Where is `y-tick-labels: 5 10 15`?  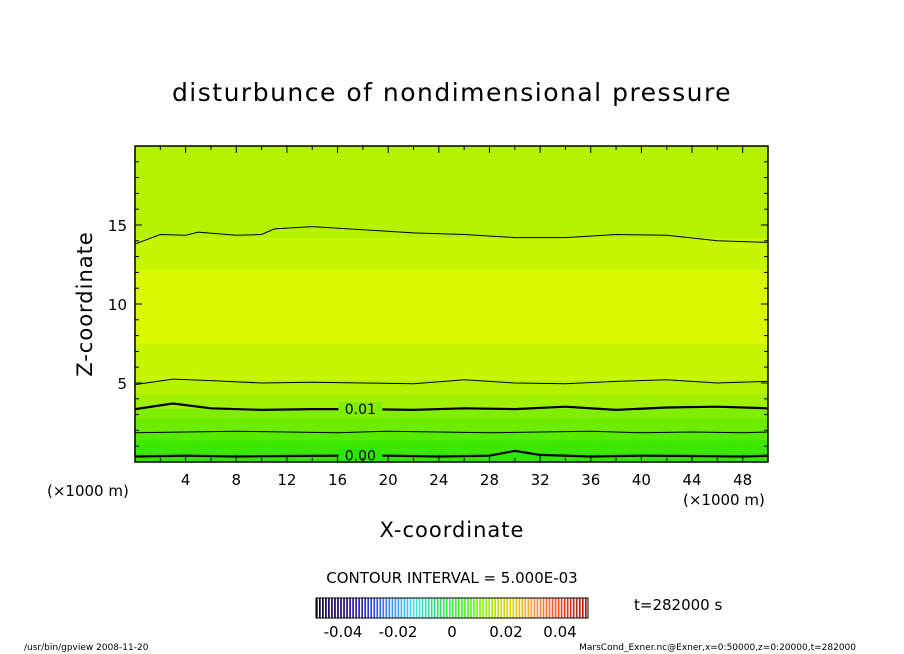
y-tick-labels: 5 10 15 is located at coordinates (117, 305).